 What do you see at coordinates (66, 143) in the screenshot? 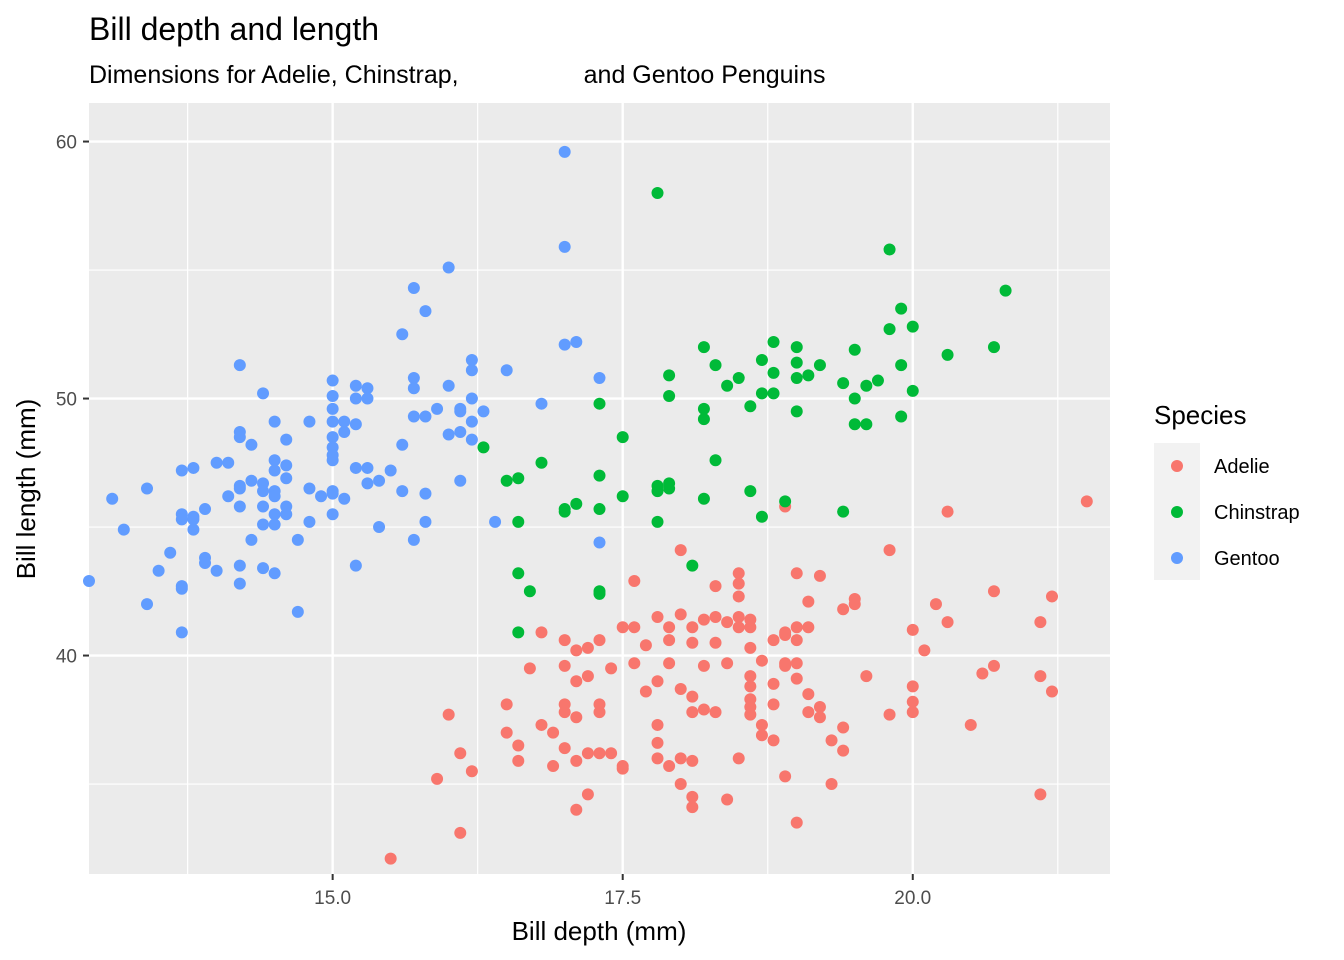
I see `y-tick-label: 60` at bounding box center [66, 143].